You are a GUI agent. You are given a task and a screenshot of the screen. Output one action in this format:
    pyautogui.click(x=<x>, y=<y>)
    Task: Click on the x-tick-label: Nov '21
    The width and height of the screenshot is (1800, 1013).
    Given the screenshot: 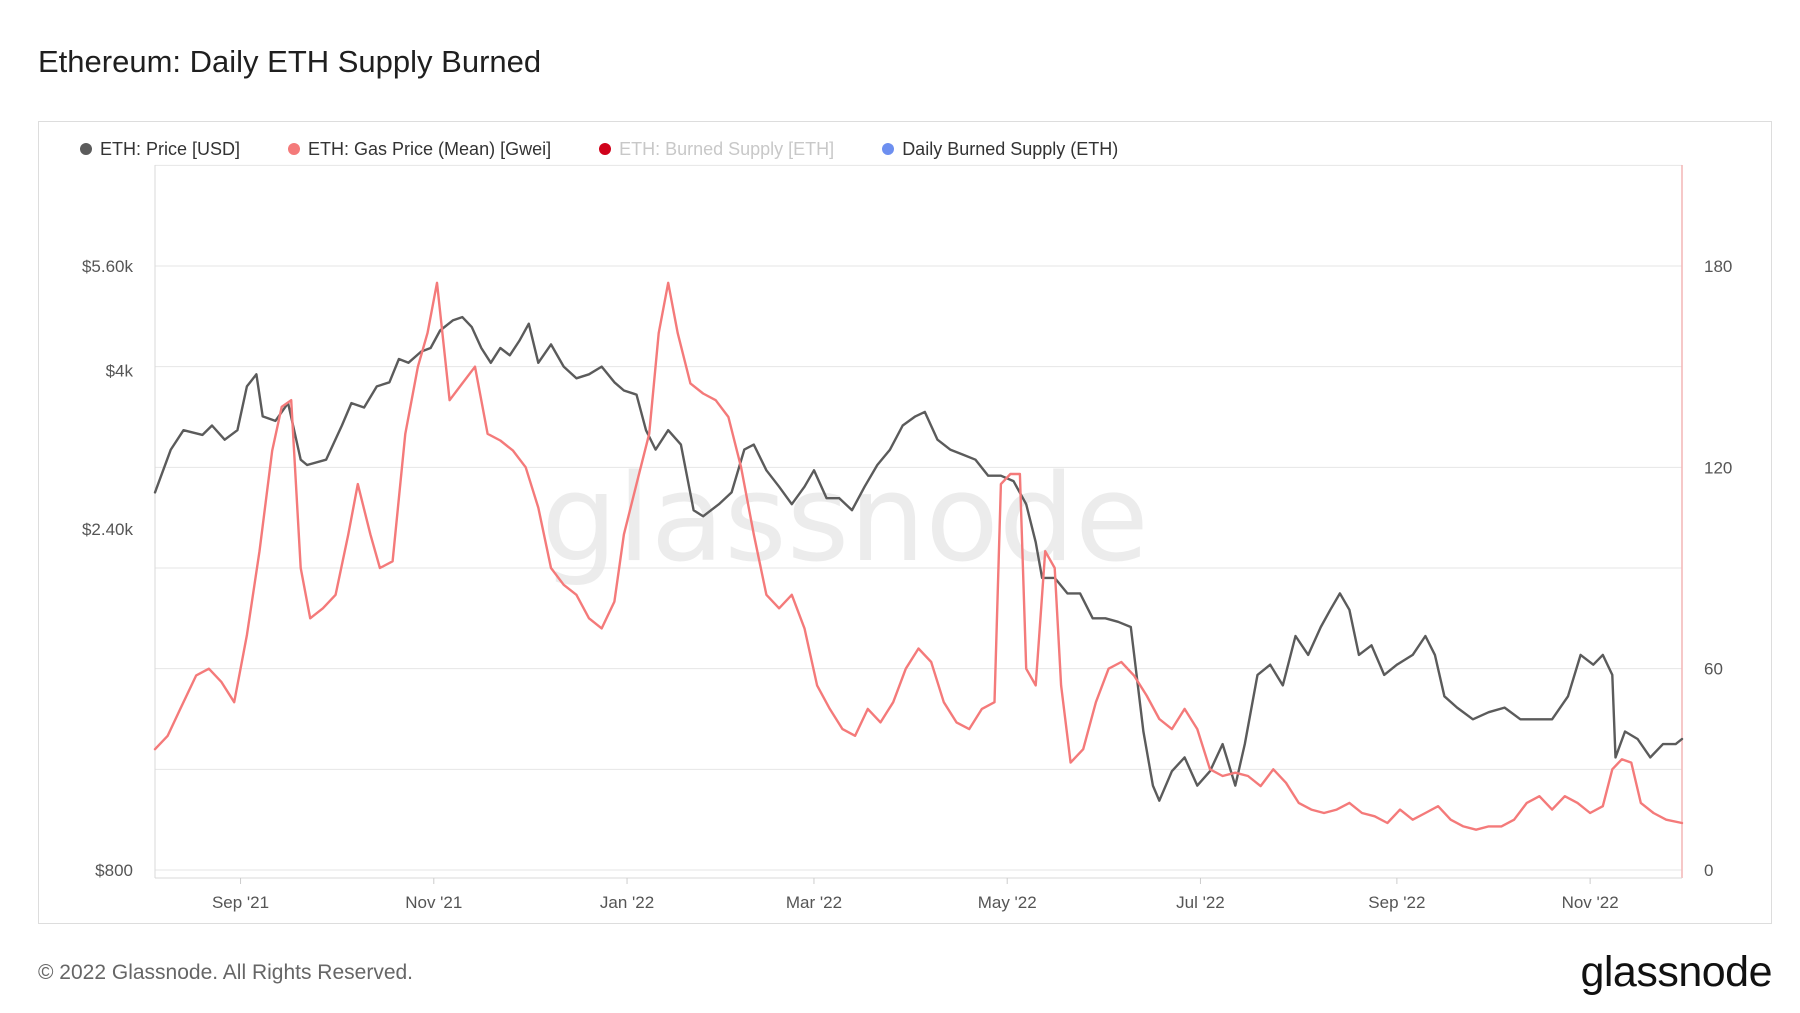 What is the action you would take?
    pyautogui.click(x=433, y=902)
    